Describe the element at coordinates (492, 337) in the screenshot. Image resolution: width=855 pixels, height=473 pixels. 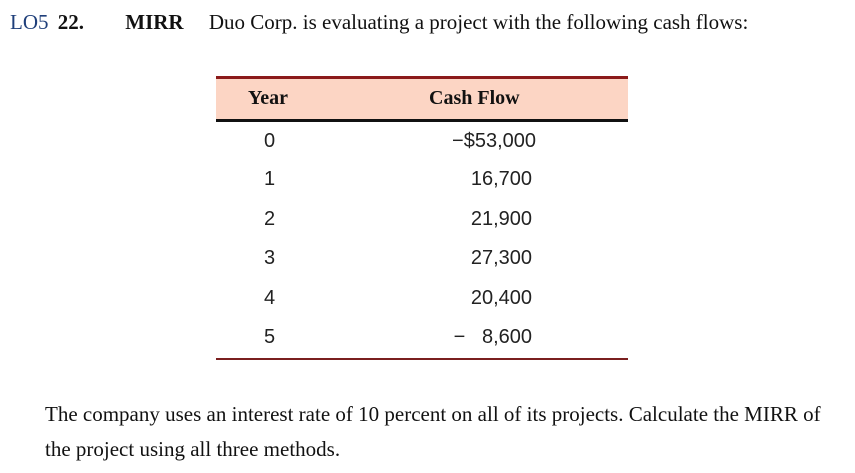
I see `cash-flow-cell: − 8,600` at that location.